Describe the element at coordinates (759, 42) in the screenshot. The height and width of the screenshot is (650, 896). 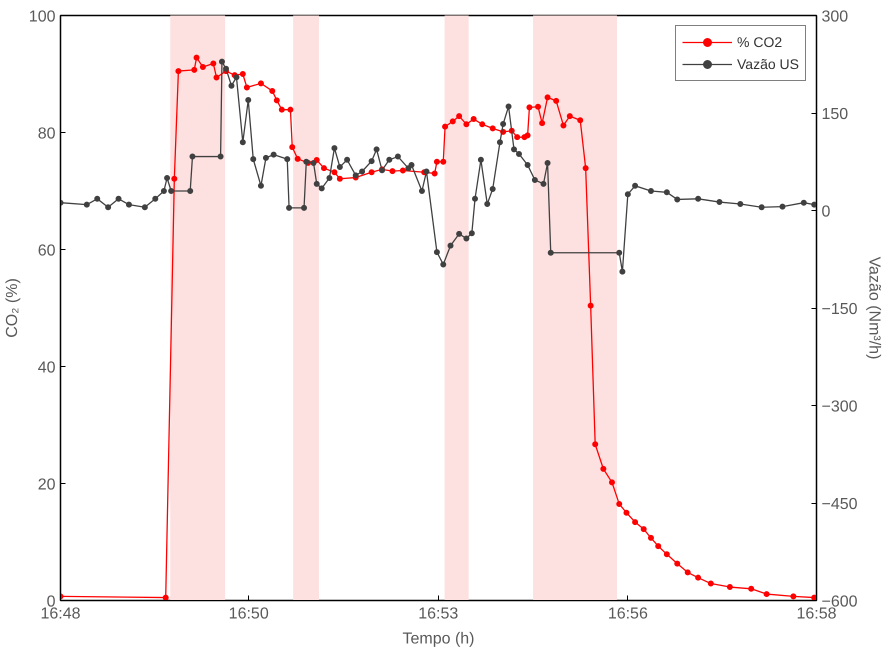
I see `legend-label: % CO2` at that location.